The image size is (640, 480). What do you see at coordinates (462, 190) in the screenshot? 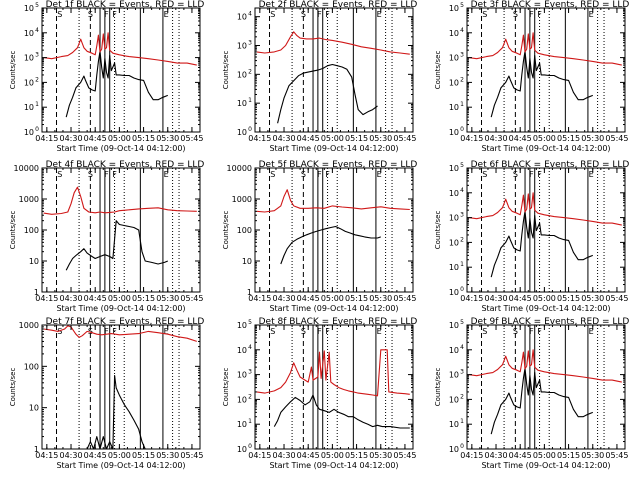
I see `y-tick-exponent: 4` at bounding box center [462, 190].